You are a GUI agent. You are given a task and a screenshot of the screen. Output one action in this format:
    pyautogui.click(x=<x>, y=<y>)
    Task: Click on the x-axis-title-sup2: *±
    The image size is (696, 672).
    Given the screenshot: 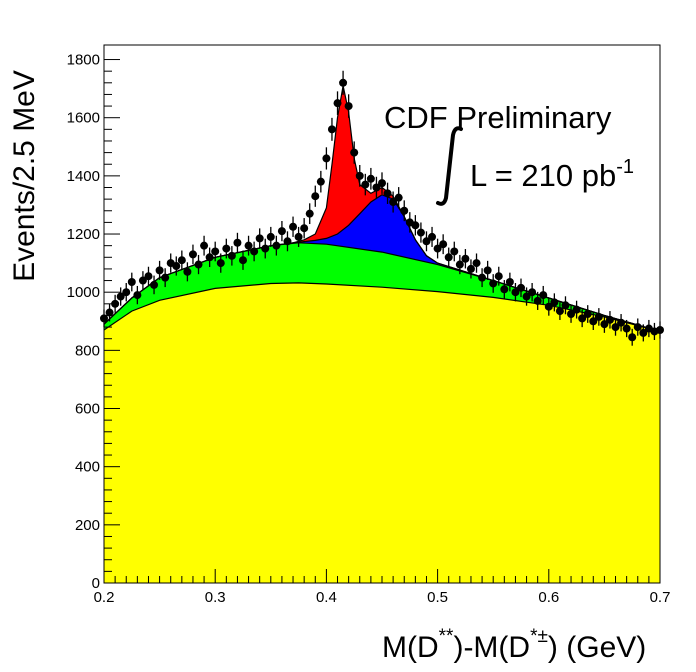 What is the action you would take?
    pyautogui.click(x=539, y=636)
    